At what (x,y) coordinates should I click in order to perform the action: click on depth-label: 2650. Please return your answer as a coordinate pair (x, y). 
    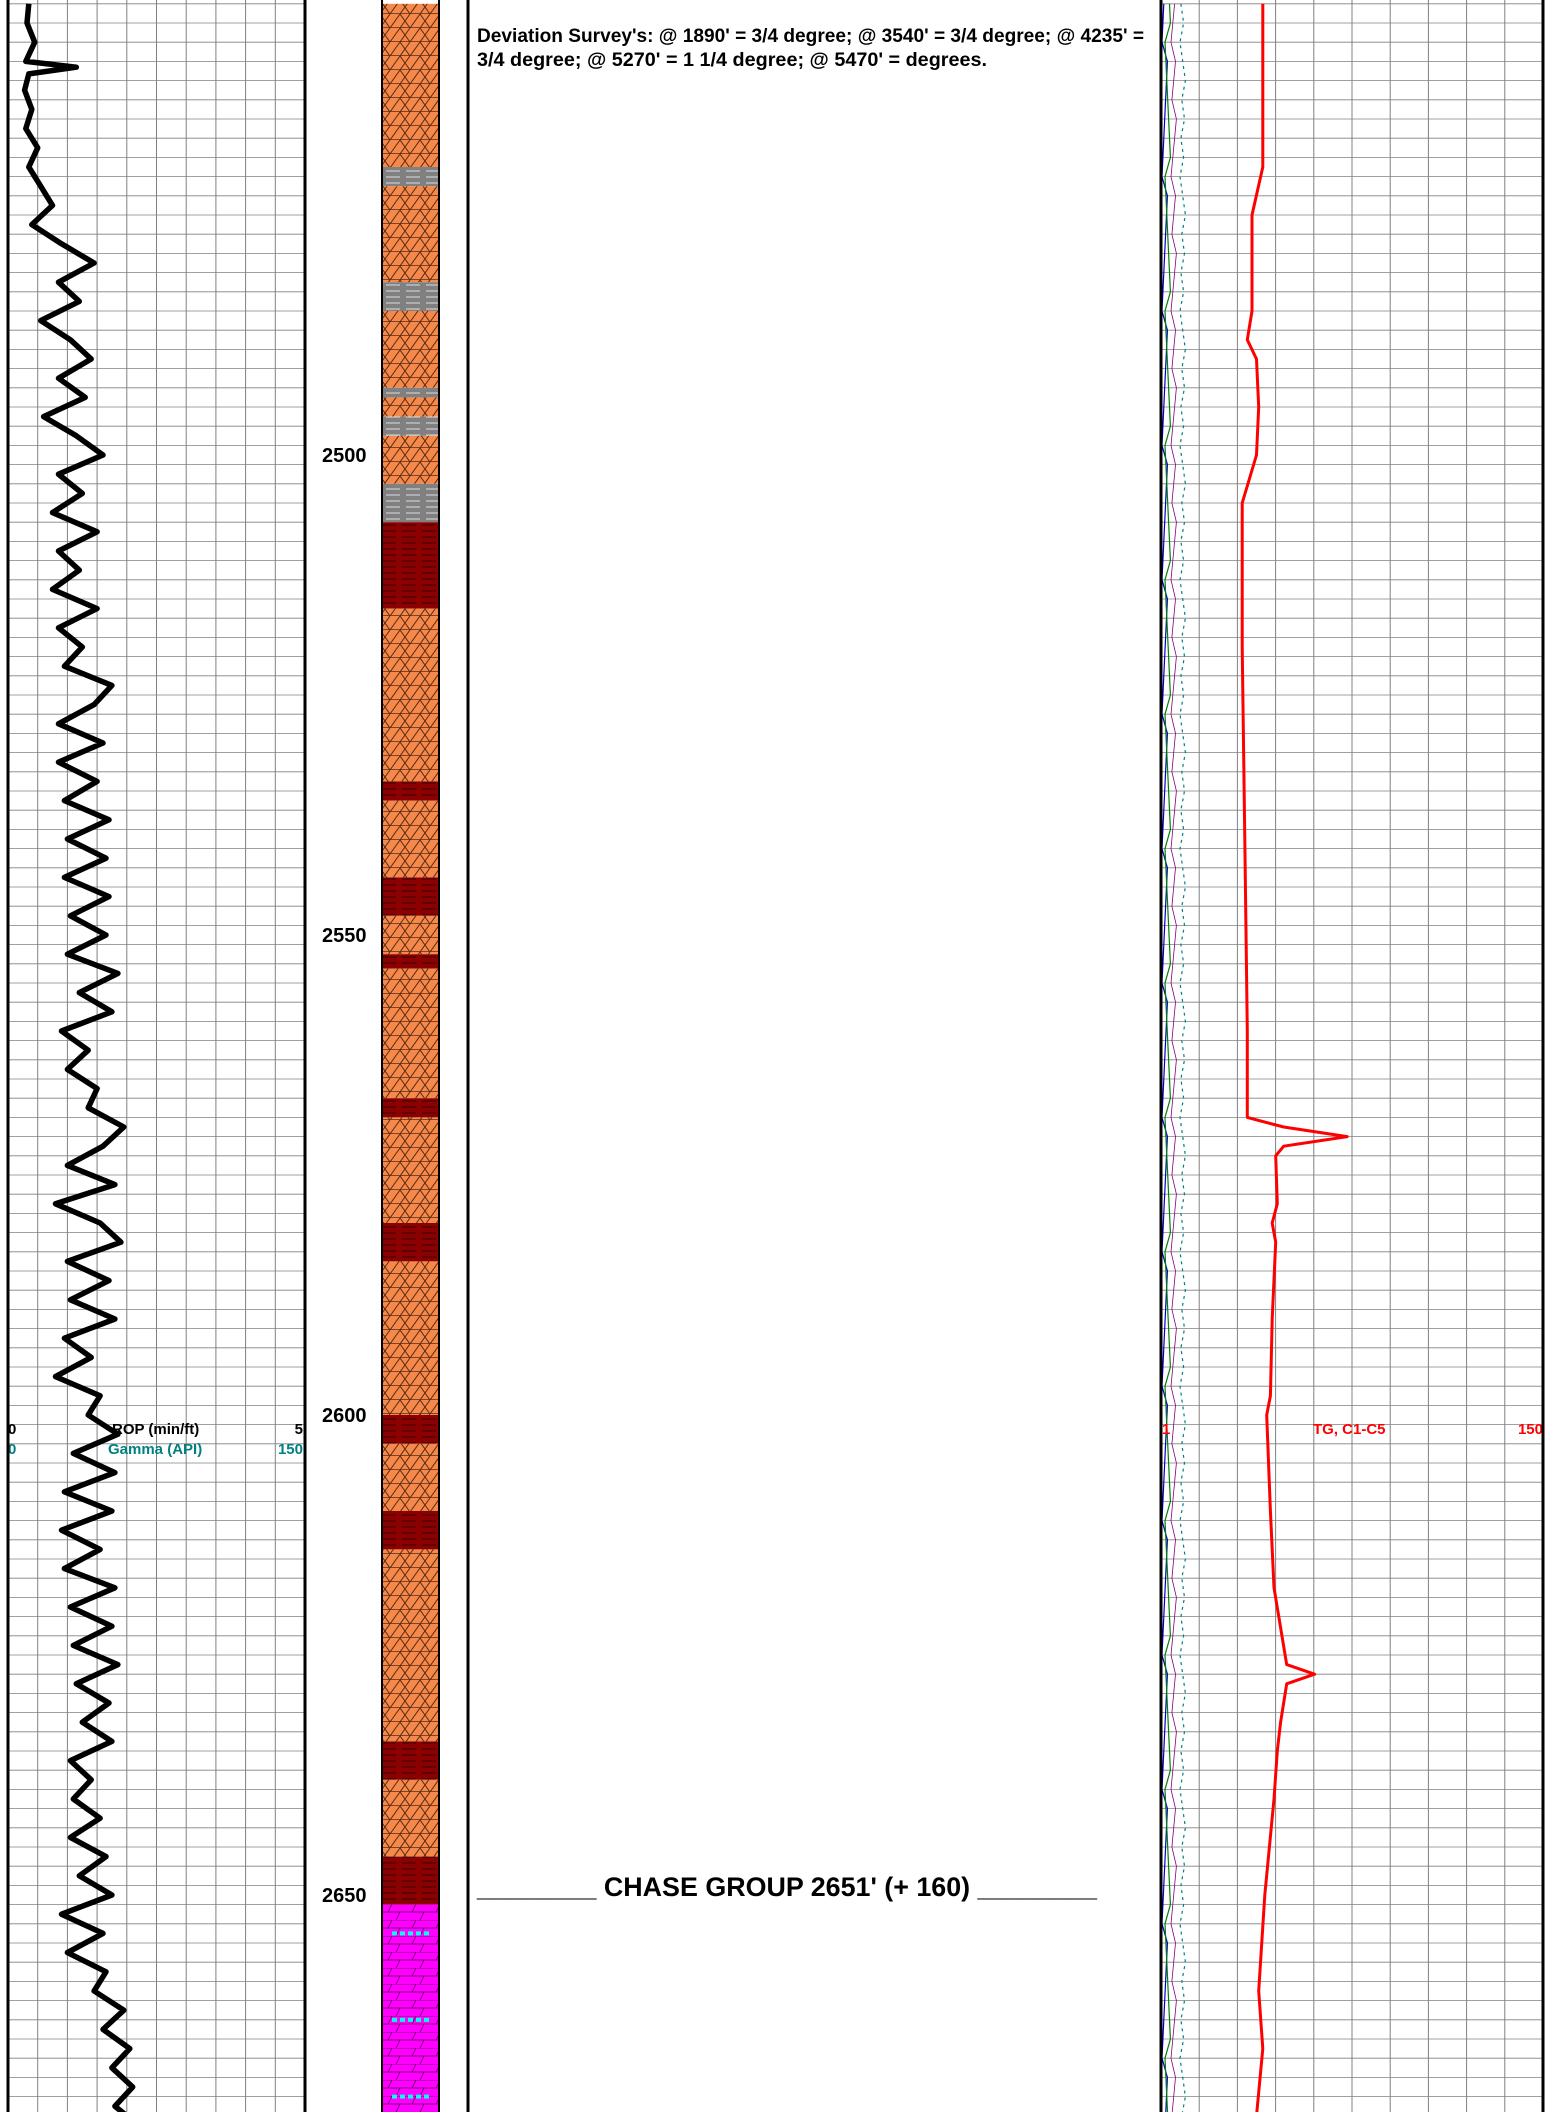
    Looking at the image, I should click on (344, 1896).